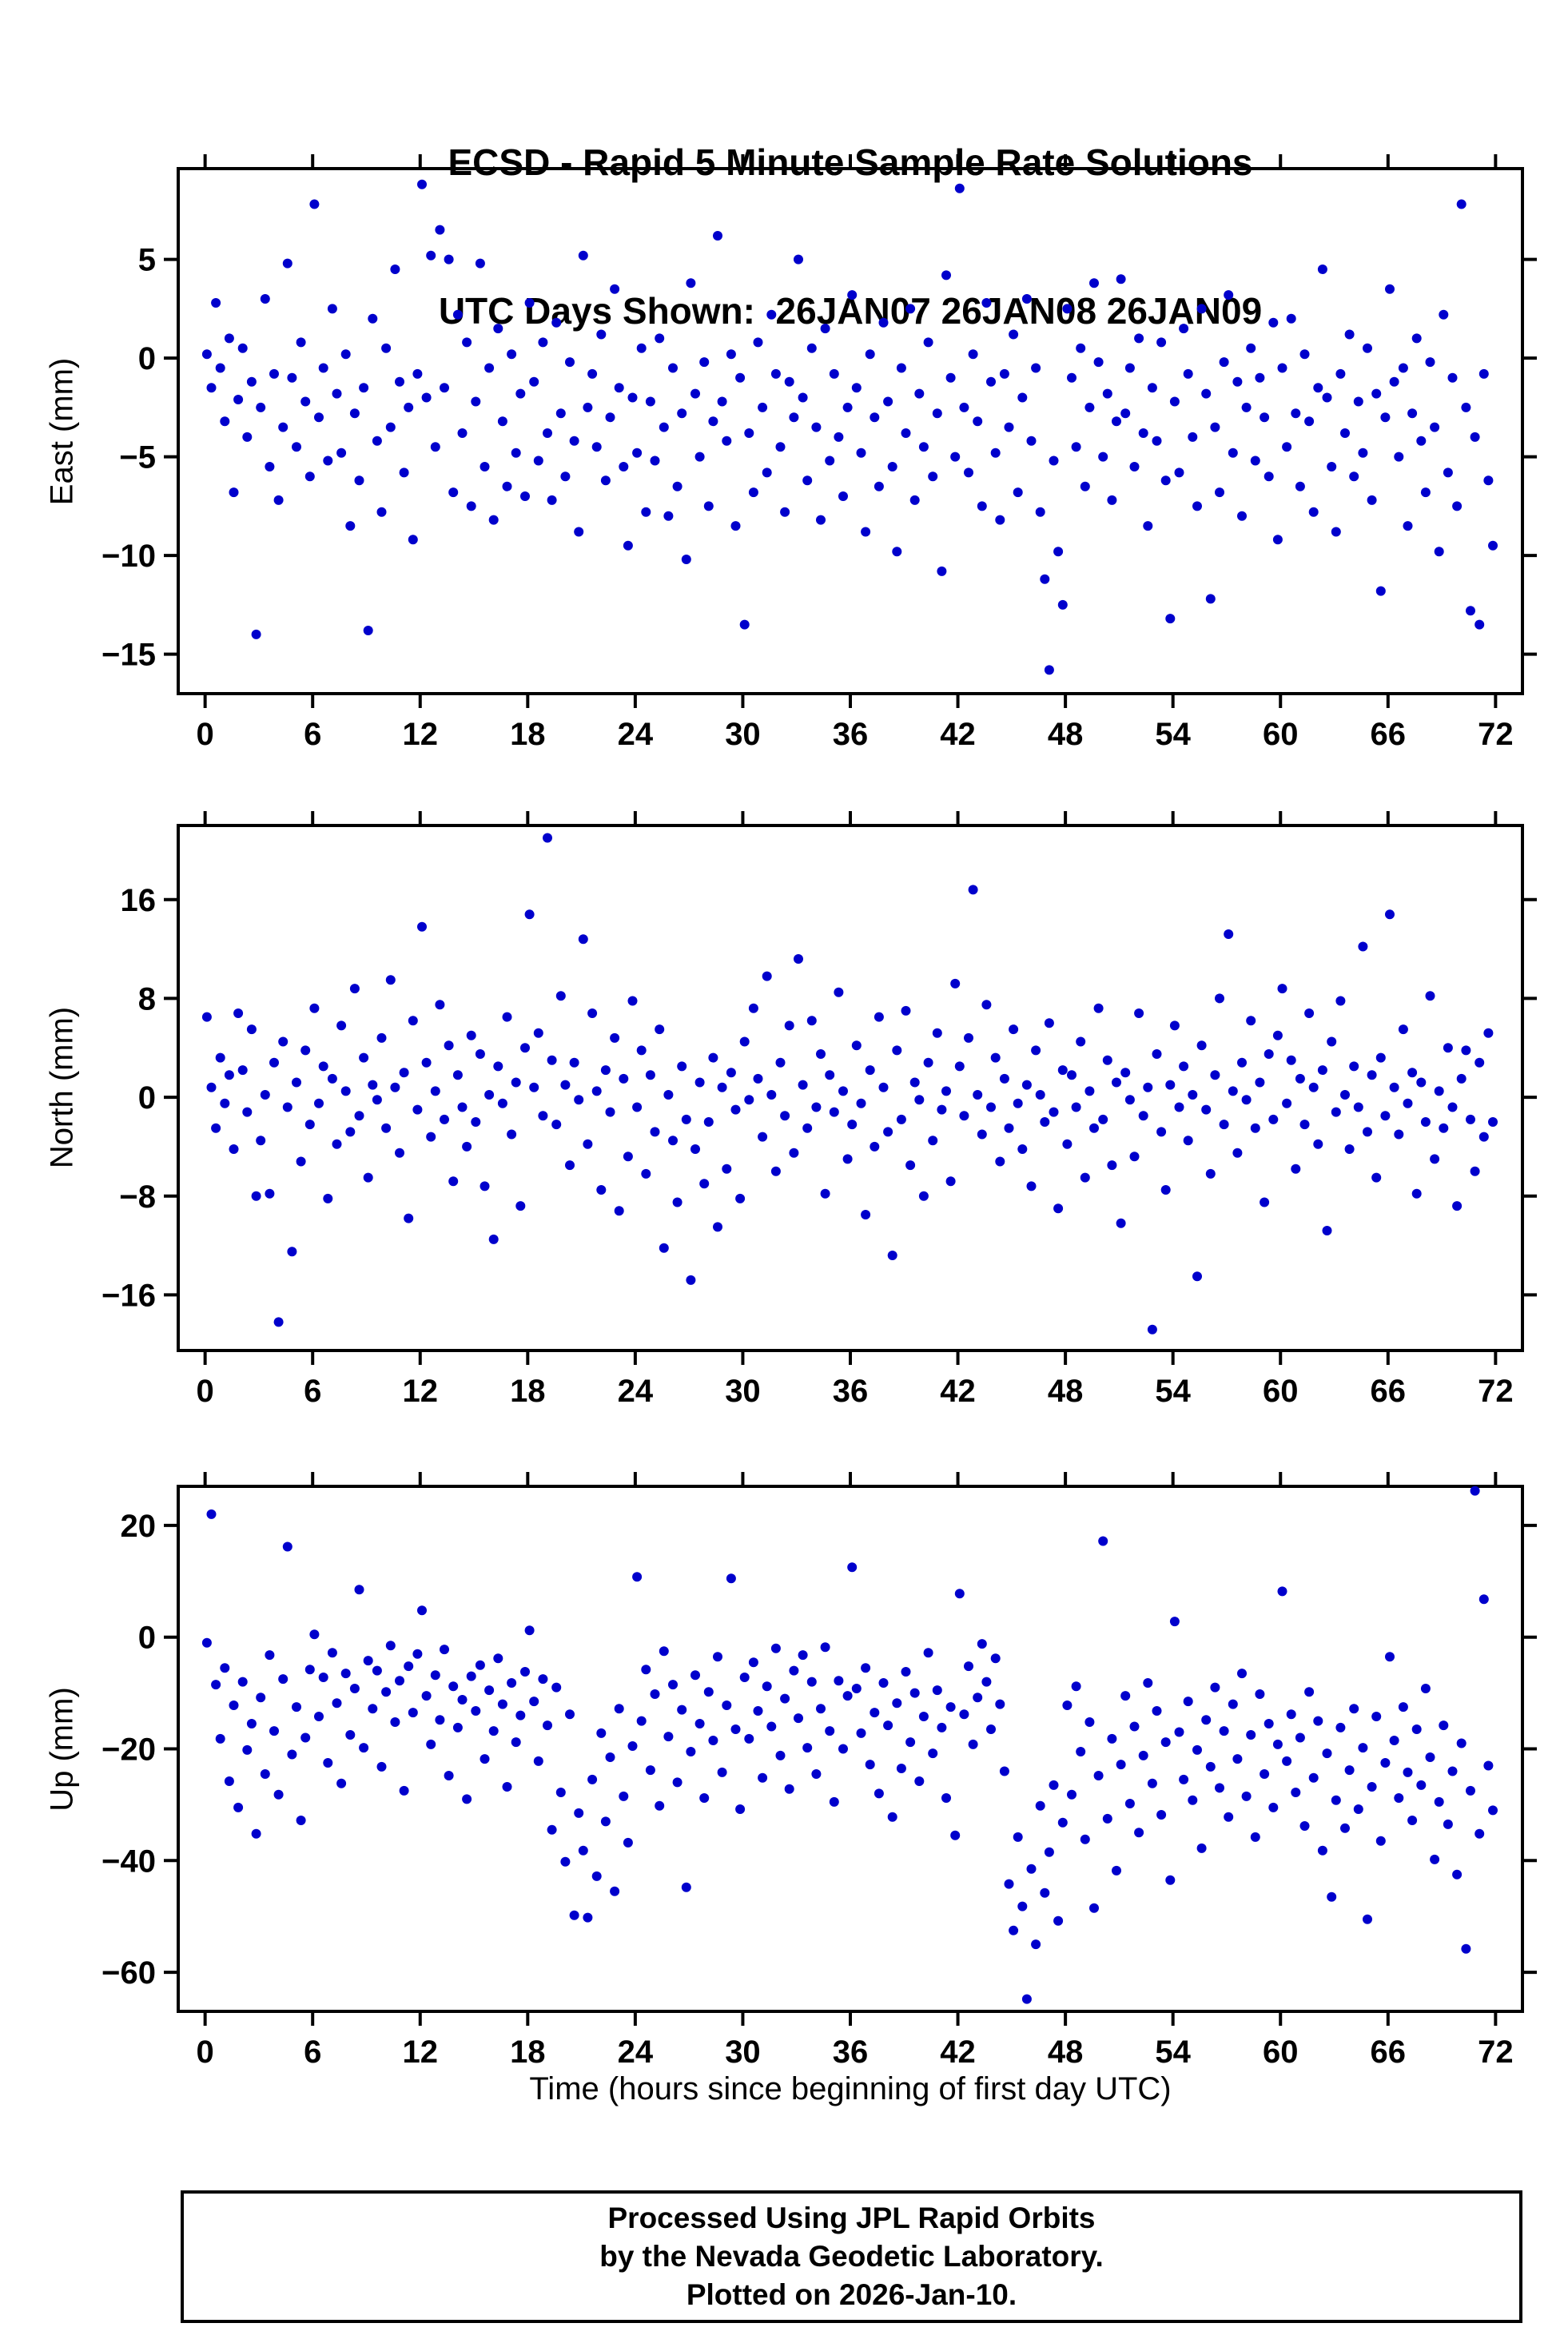  What do you see at coordinates (205, 734) in the screenshot?
I see `x-tick-label: 0` at bounding box center [205, 734].